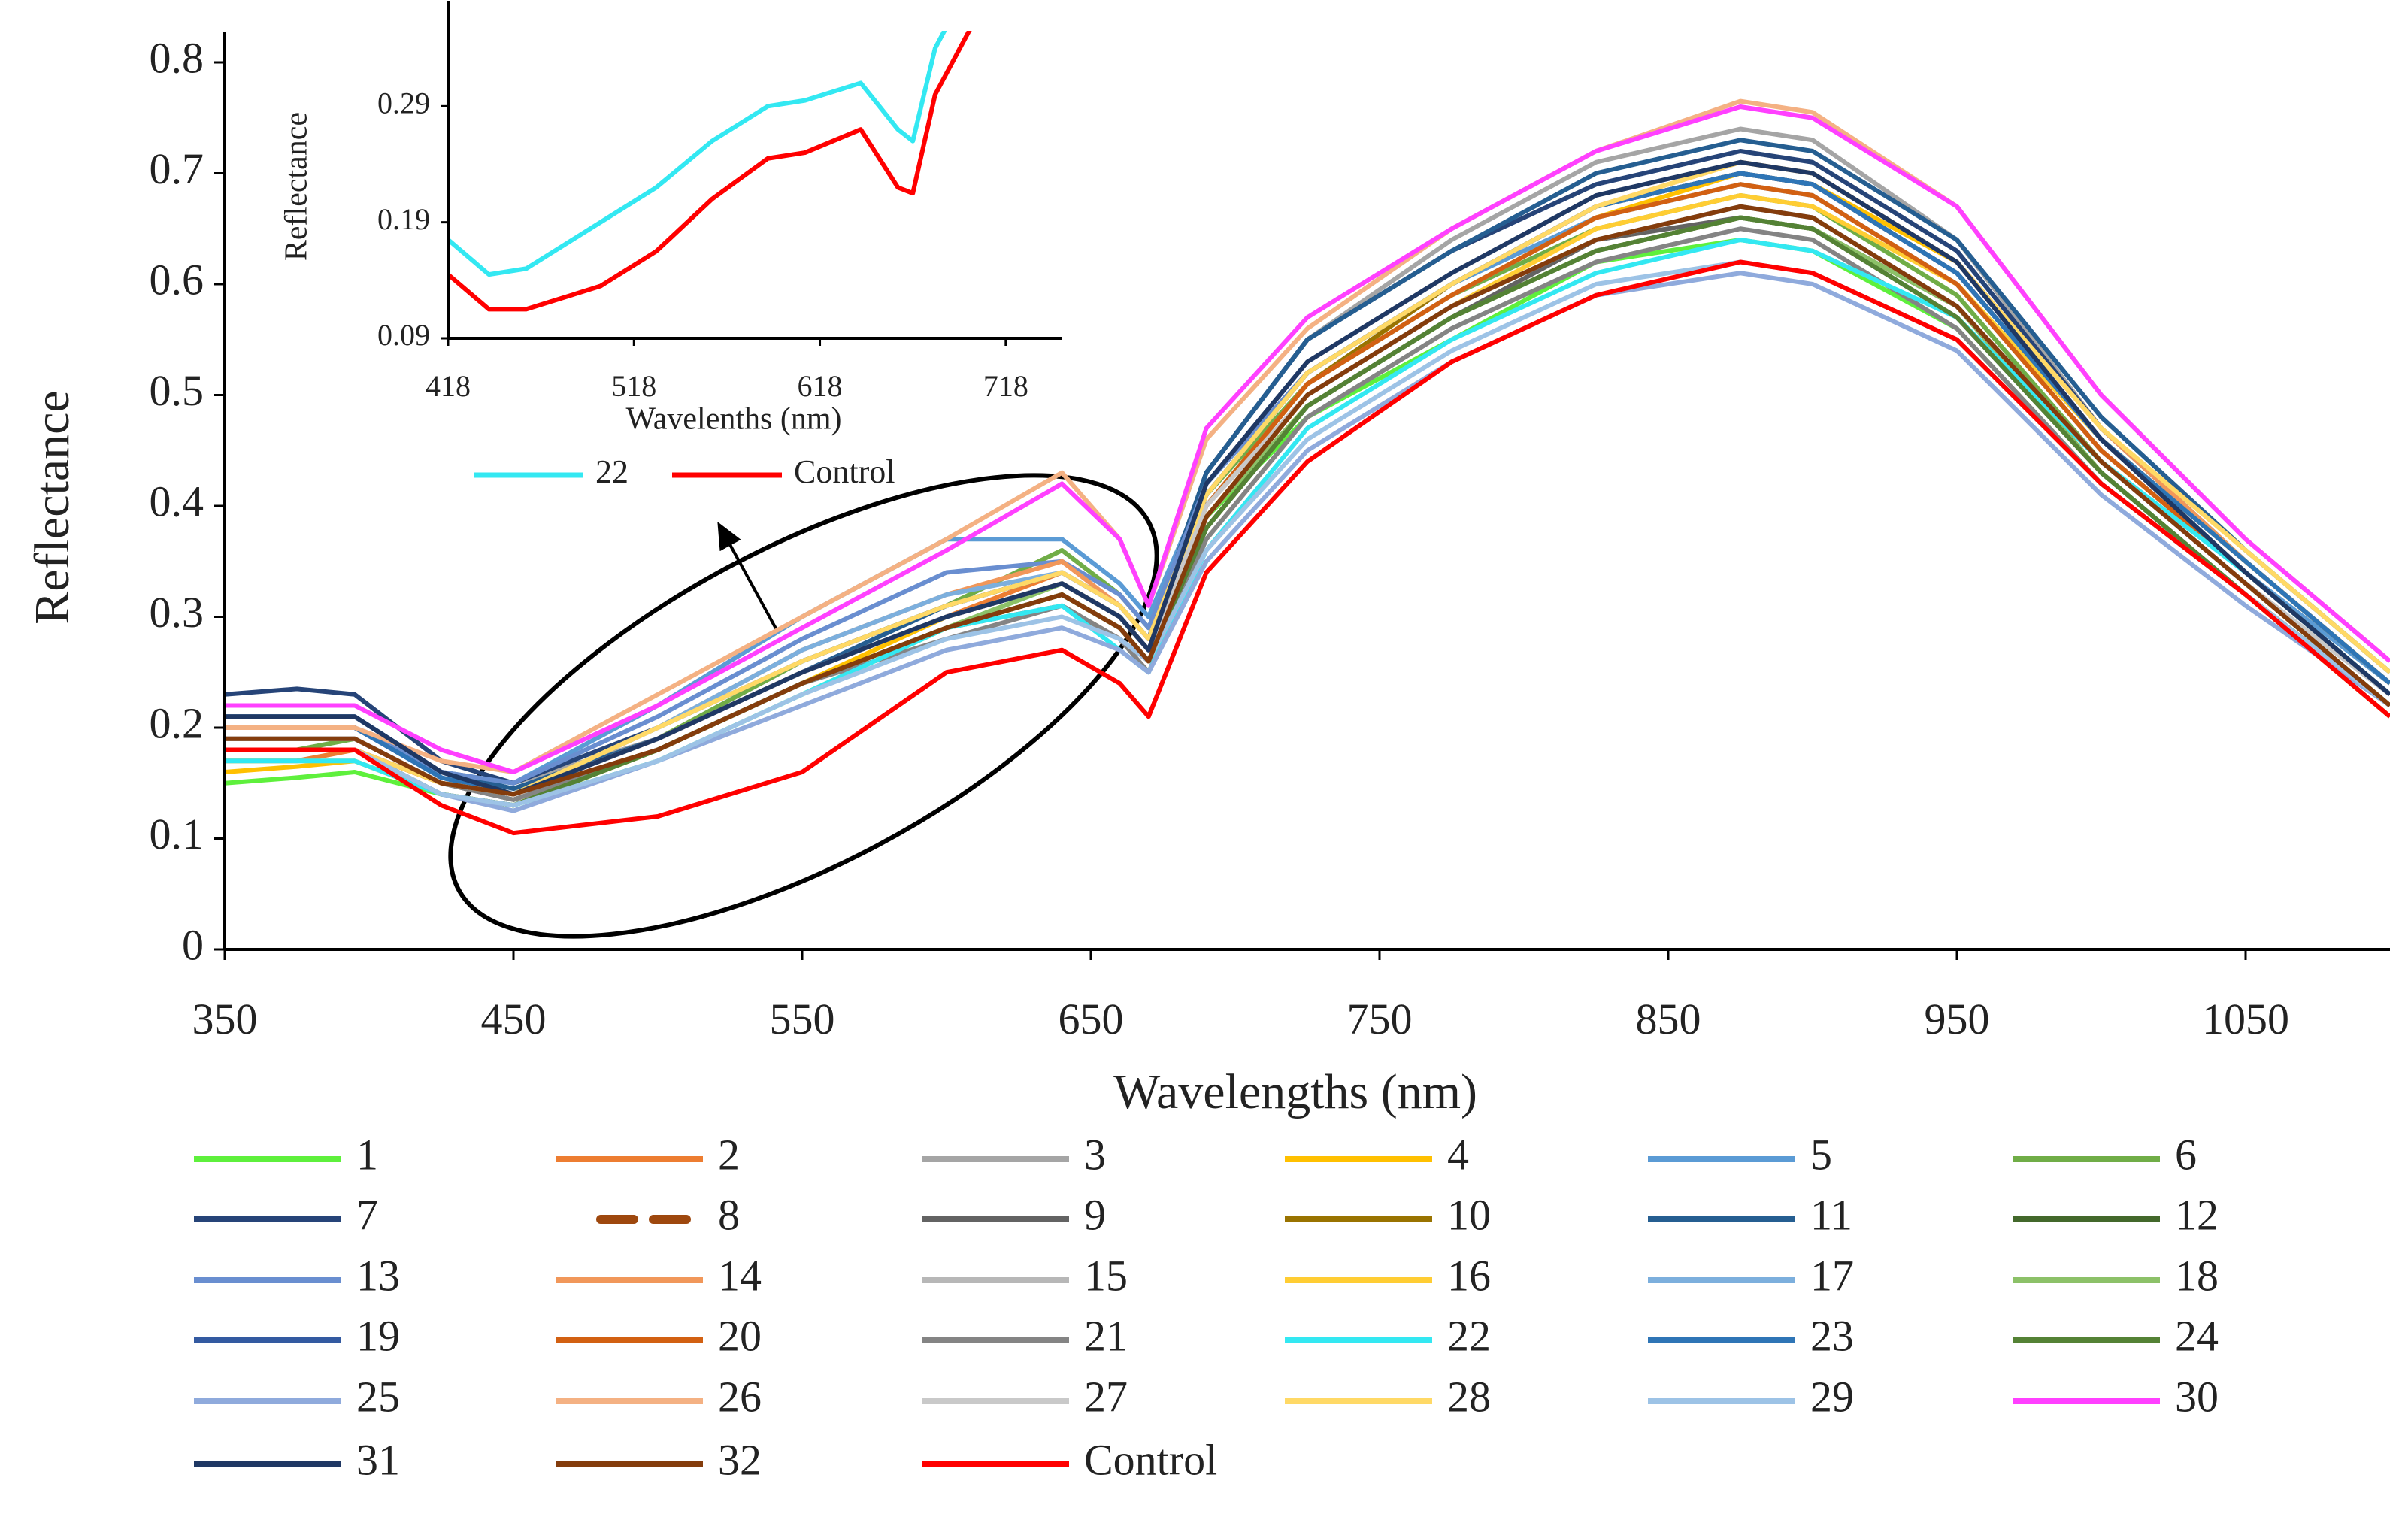 The width and height of the screenshot is (2408, 1520). I want to click on x-tick-label: 618, so click(820, 386).